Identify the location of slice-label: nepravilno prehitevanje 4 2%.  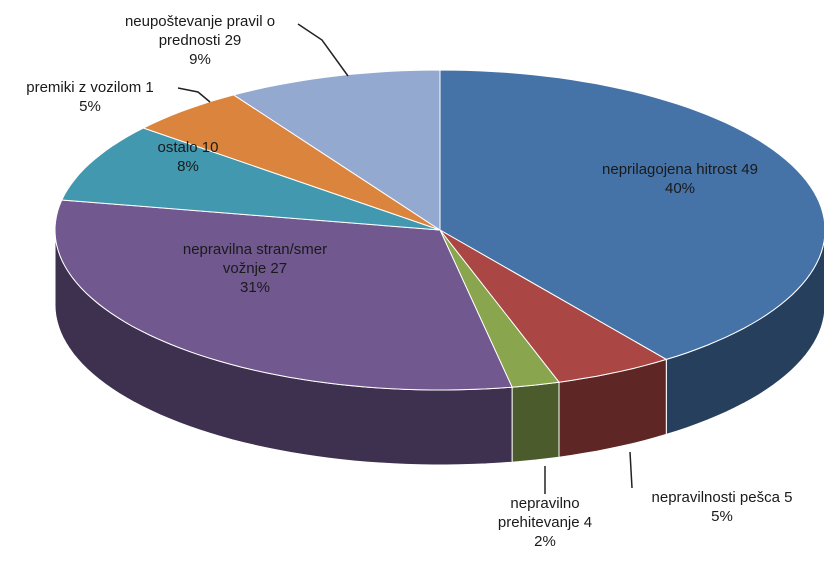
(545, 522).